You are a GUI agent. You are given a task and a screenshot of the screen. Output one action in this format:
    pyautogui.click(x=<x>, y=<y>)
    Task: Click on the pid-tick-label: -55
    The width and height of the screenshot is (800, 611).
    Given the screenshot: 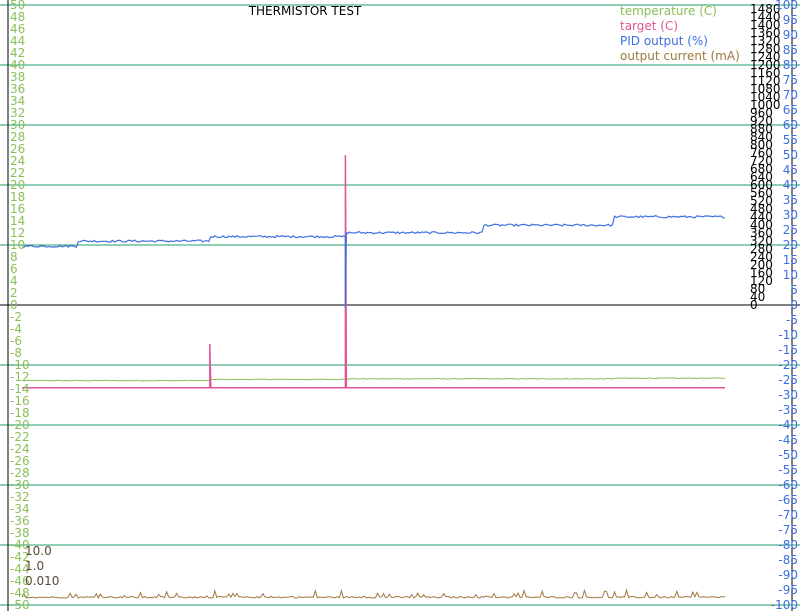 What is the action you would take?
    pyautogui.click(x=788, y=470)
    